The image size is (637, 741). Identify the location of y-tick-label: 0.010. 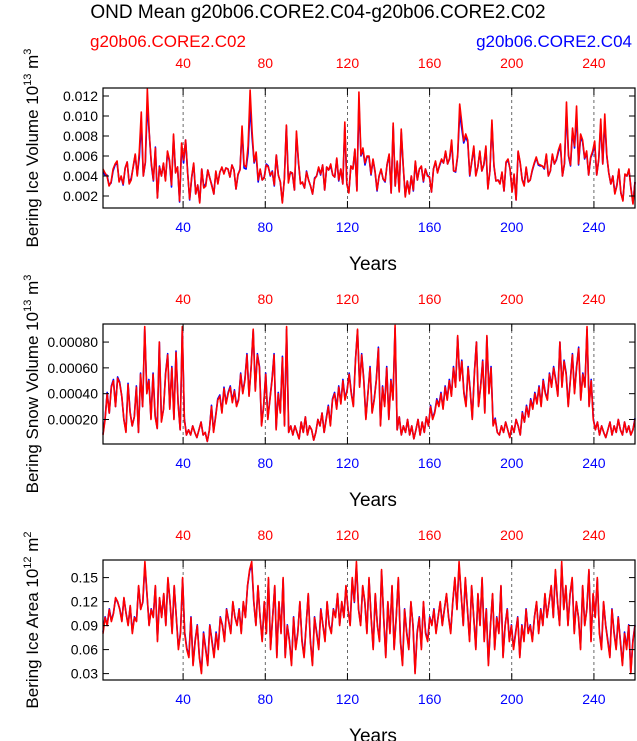
(80, 116).